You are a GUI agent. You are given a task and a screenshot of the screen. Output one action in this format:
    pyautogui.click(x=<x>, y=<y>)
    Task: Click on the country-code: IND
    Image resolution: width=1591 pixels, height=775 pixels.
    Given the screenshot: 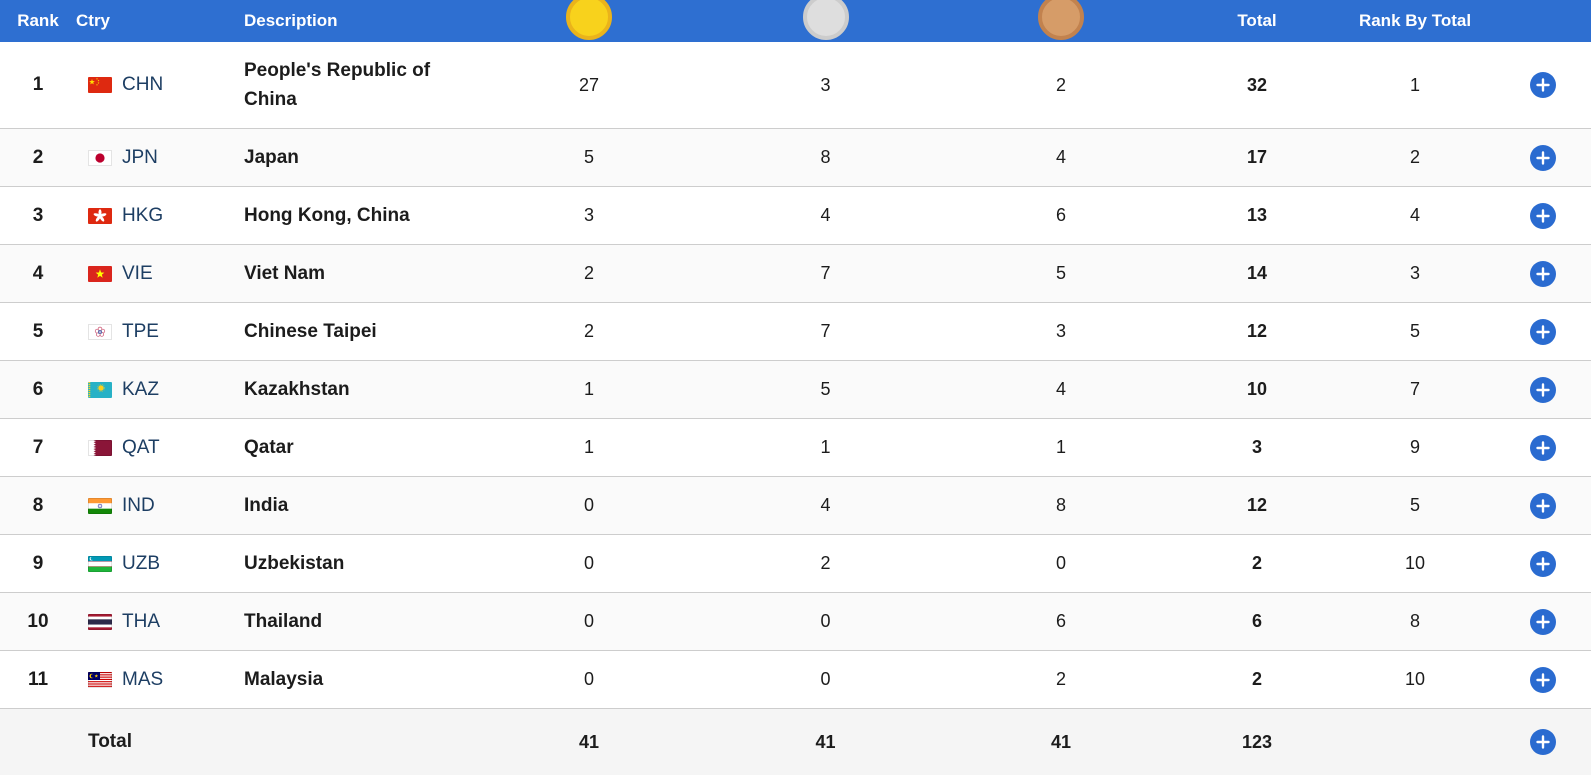 What is the action you would take?
    pyautogui.click(x=138, y=506)
    